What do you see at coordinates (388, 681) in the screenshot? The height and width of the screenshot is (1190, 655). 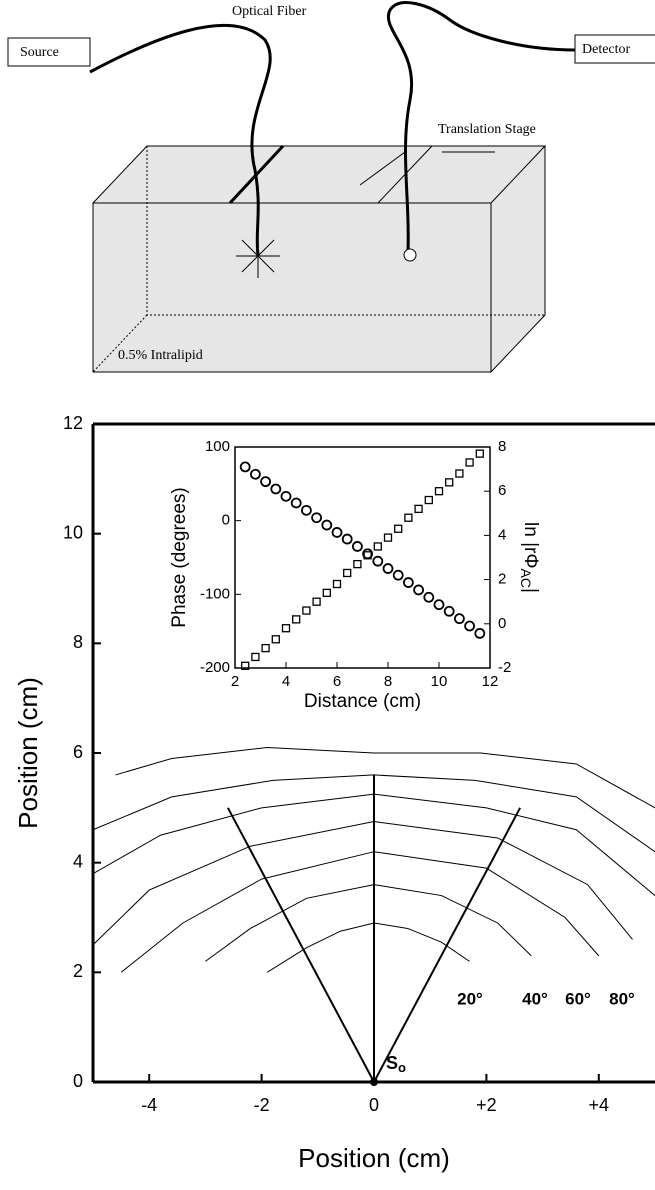 I see `x-tick-label: 8` at bounding box center [388, 681].